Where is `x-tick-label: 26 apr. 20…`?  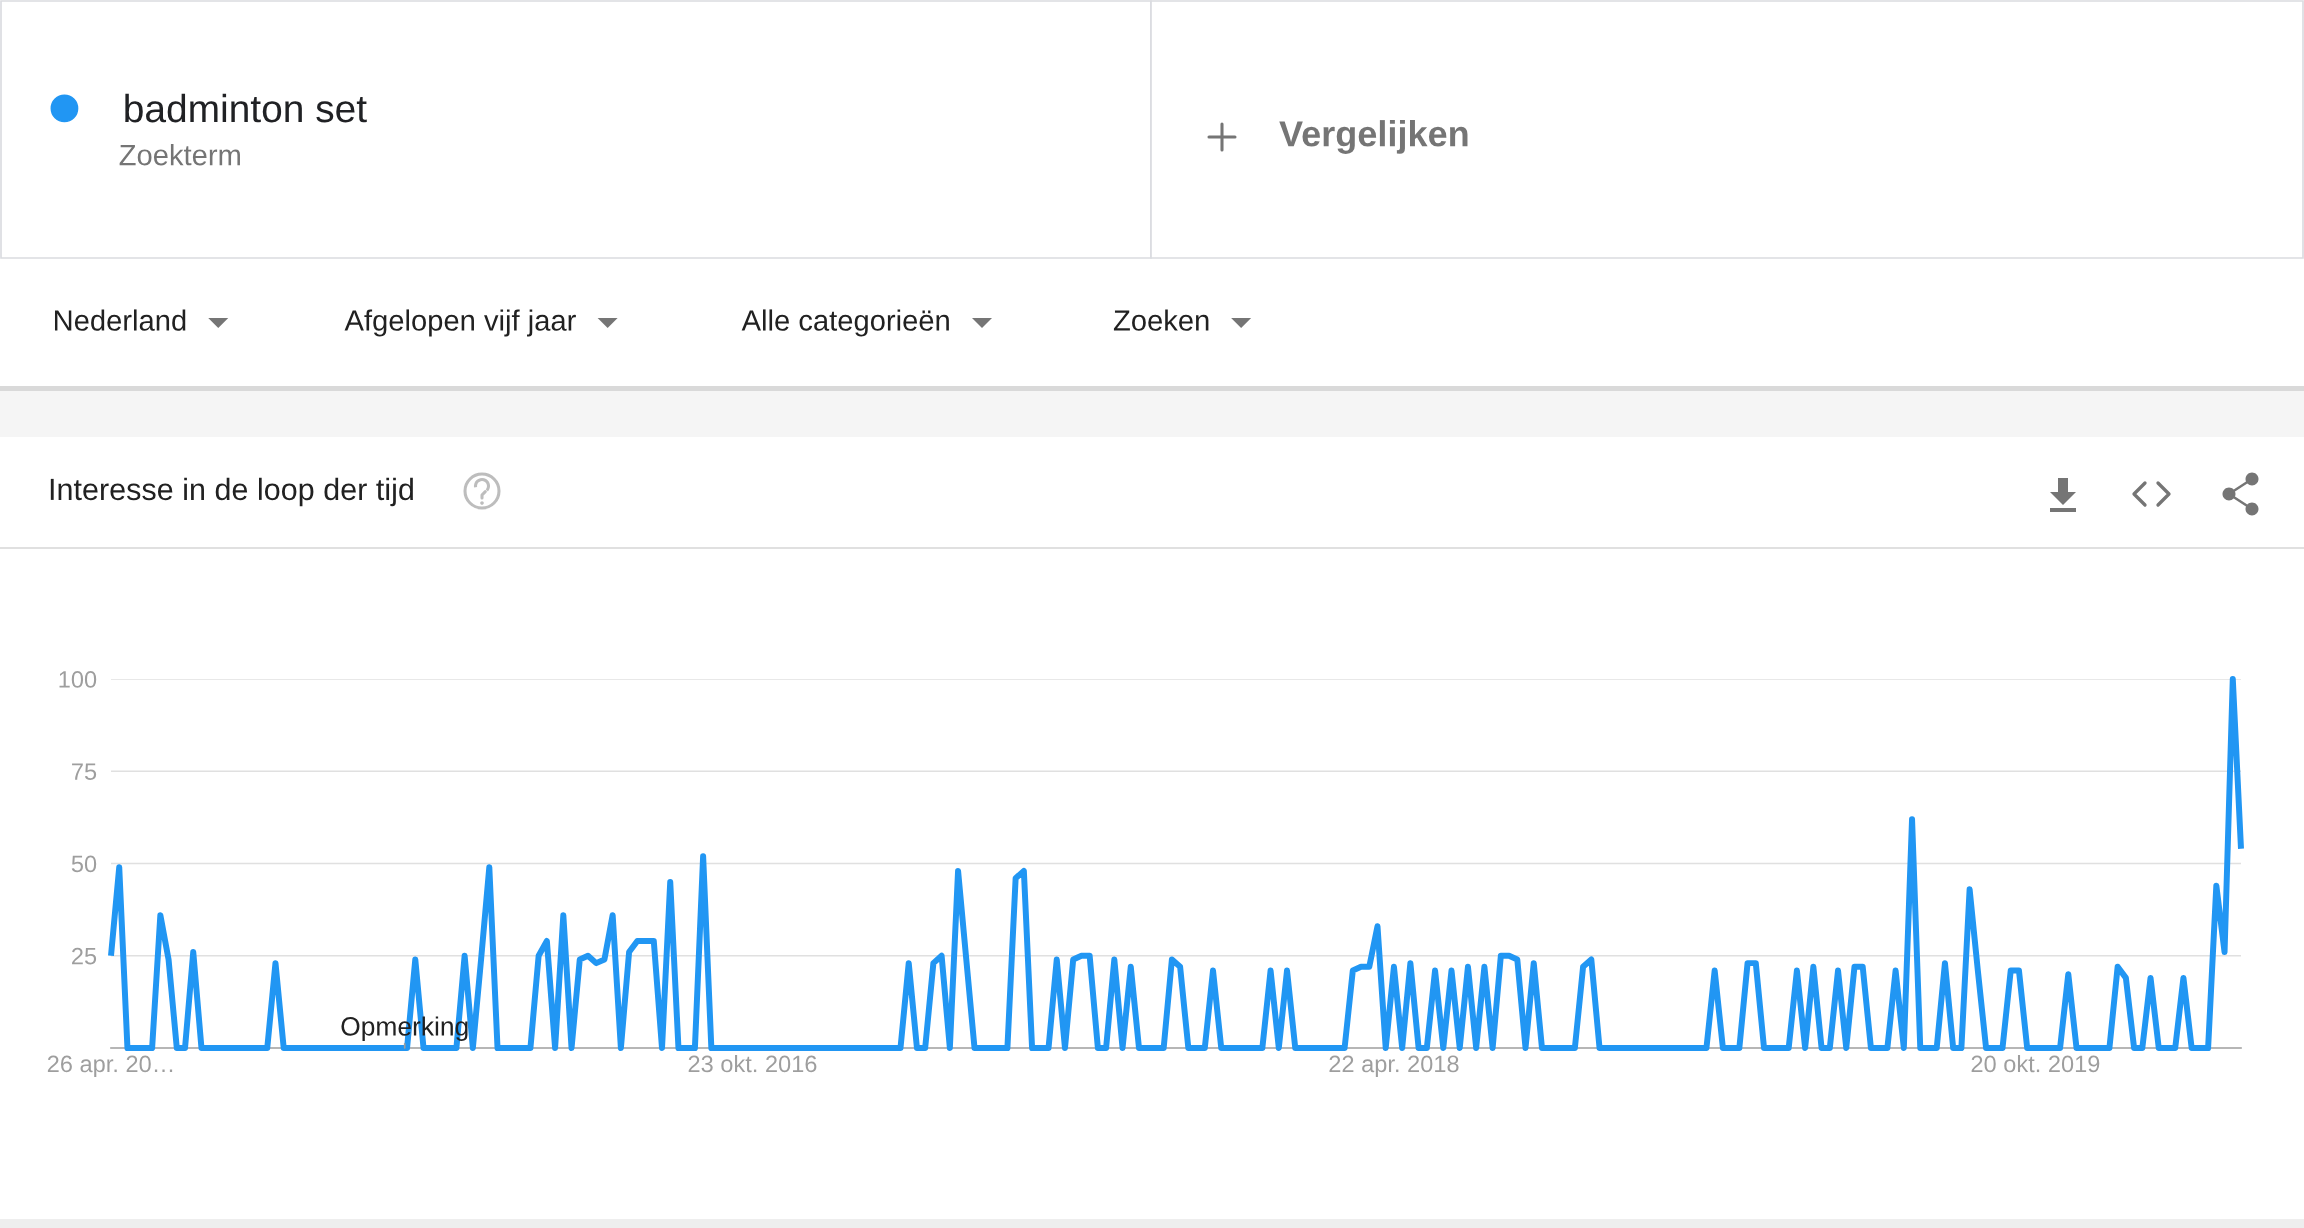
x-tick-label: 26 apr. 20… is located at coordinates (110, 1066).